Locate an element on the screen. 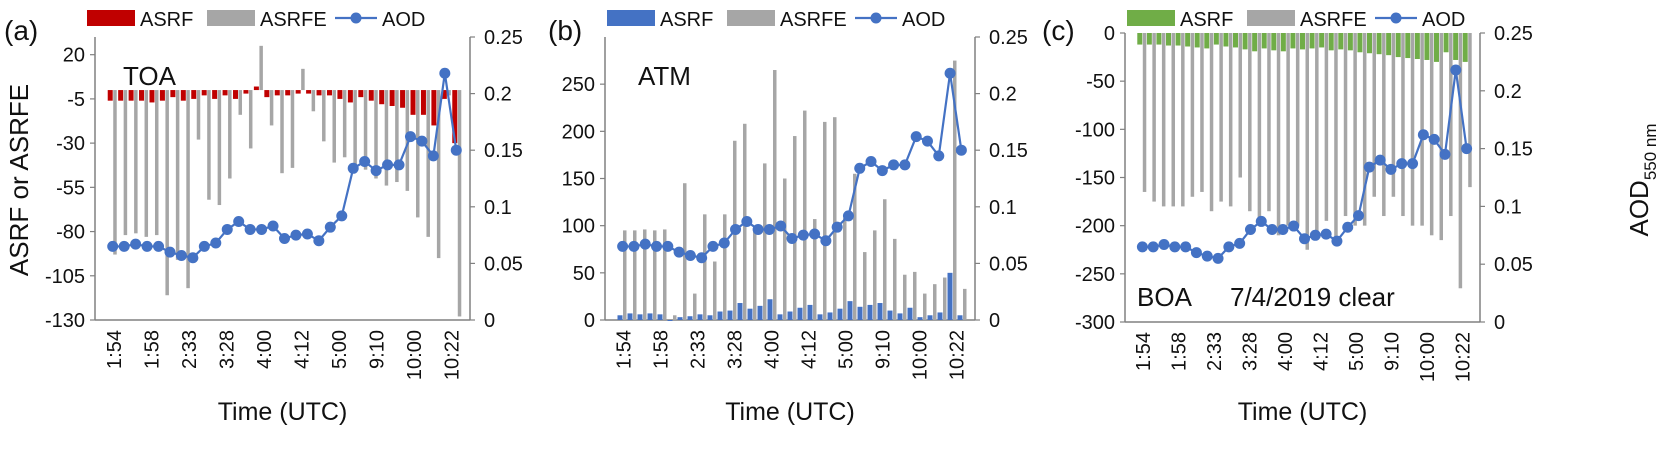 Image resolution: width=1660 pixels, height=452 pixels. y-tick-label: -250 is located at coordinates (1095, 275).